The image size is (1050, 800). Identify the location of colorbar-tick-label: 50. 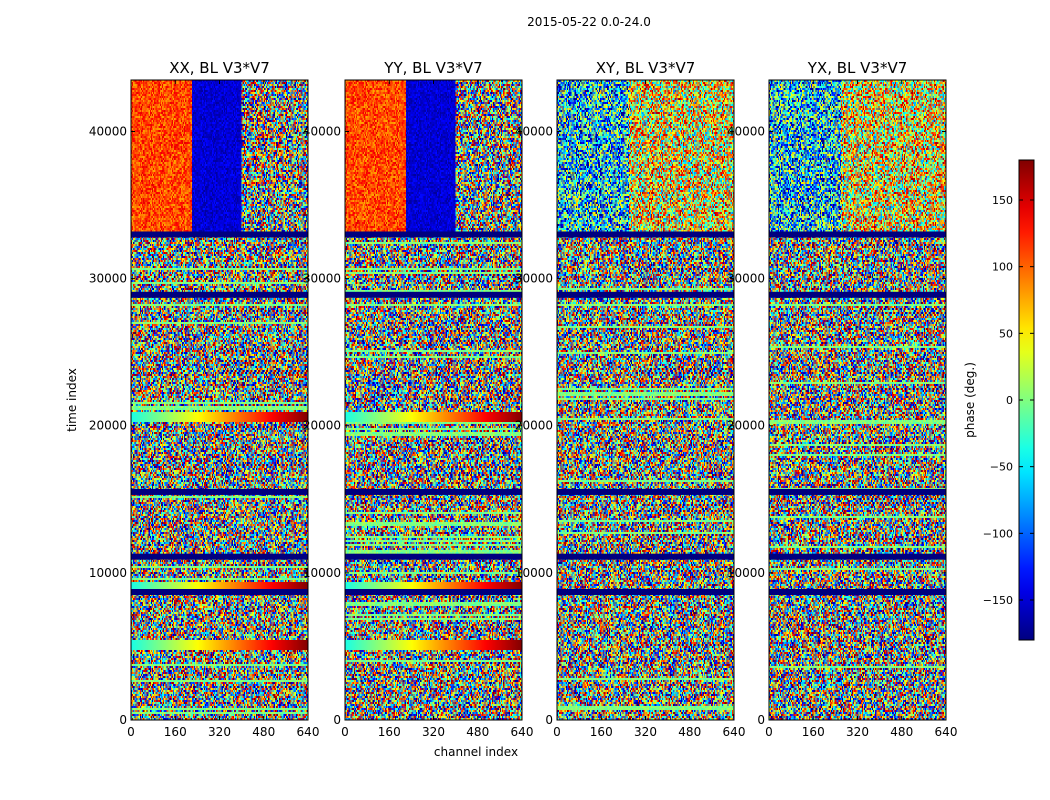
(1006, 333).